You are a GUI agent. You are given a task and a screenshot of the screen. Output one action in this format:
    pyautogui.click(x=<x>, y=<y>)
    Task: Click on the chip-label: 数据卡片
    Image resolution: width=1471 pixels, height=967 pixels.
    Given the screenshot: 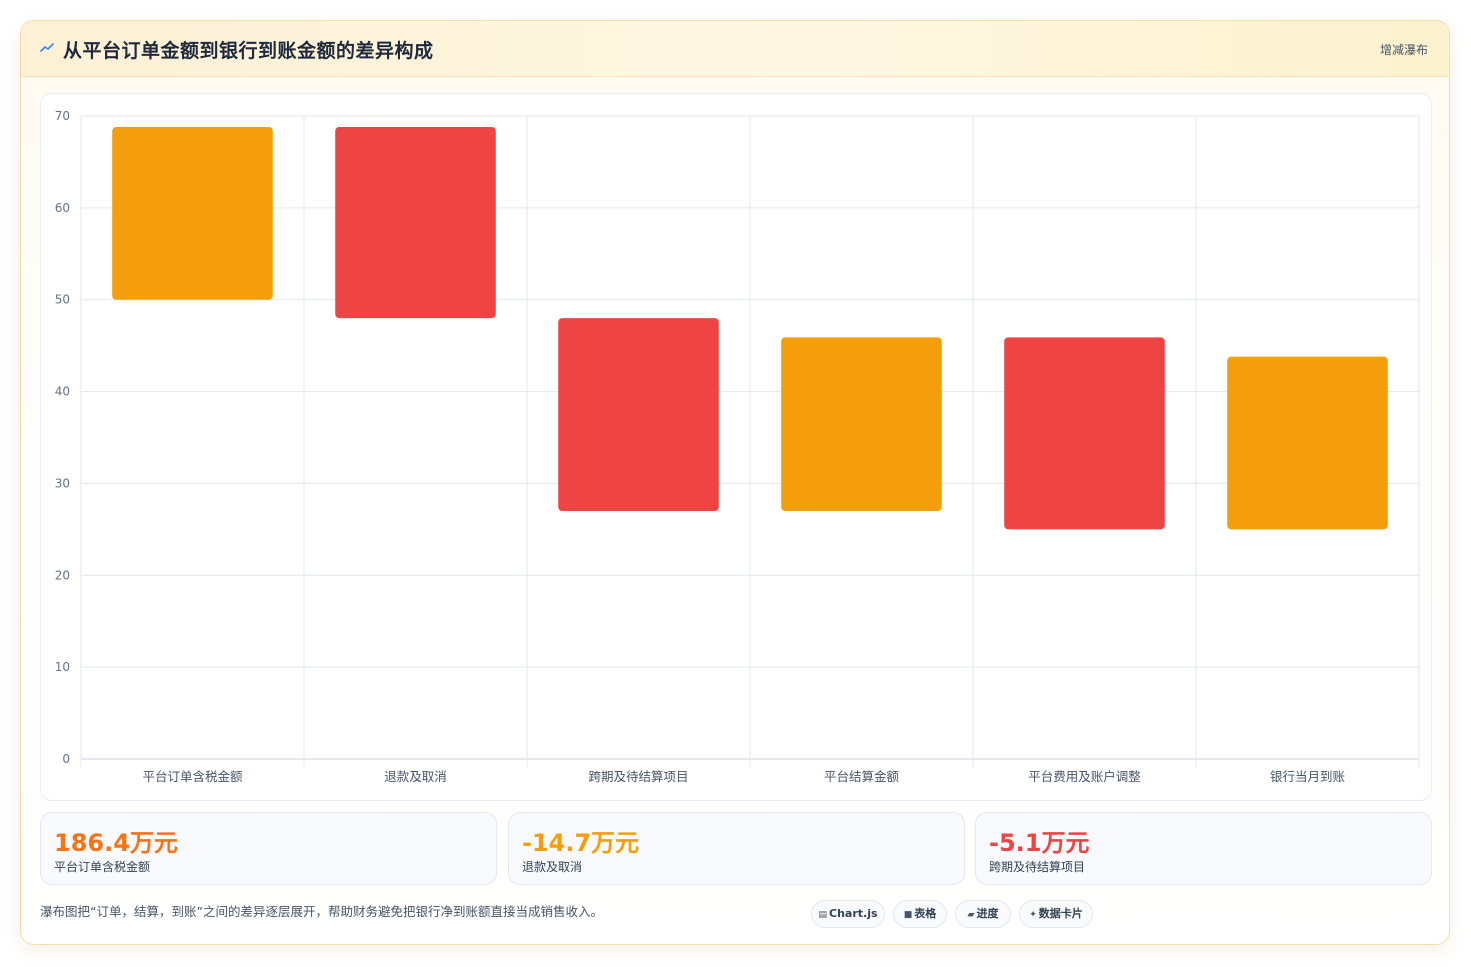 What is the action you would take?
    pyautogui.click(x=1060, y=913)
    